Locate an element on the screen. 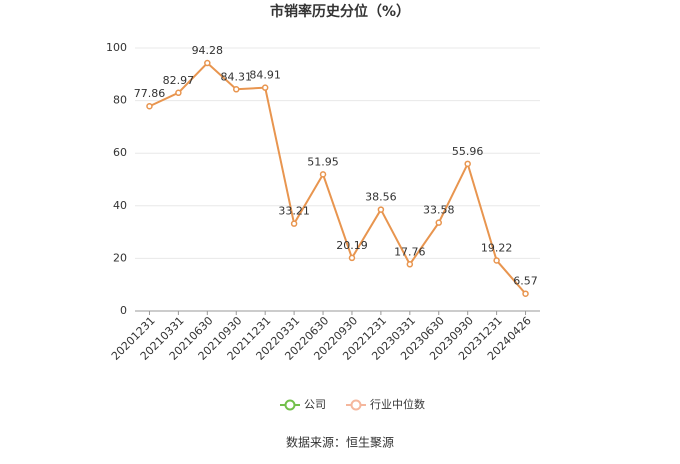 The width and height of the screenshot is (680, 464). data-label: 17.76 is located at coordinates (410, 251).